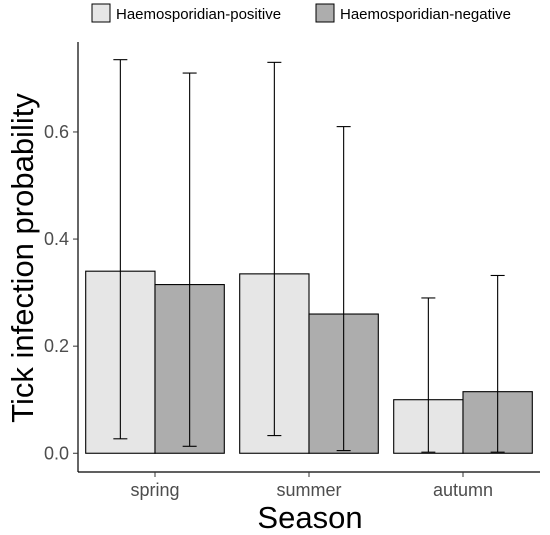 The image size is (550, 535). What do you see at coordinates (56, 239) in the screenshot?
I see `y-tick-label: 0.4` at bounding box center [56, 239].